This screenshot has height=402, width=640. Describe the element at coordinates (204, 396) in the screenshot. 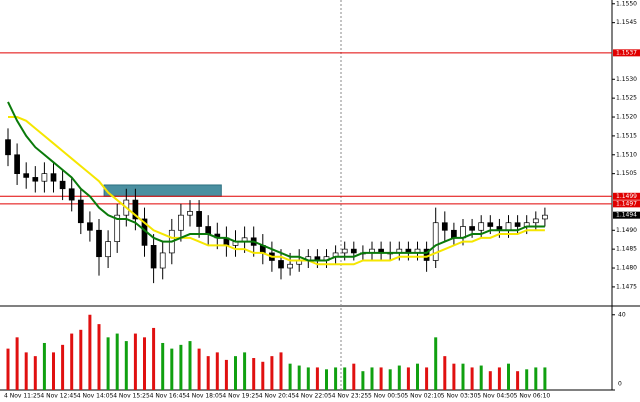

I see `x-tick-label: 4 Nov 18:05` at that location.